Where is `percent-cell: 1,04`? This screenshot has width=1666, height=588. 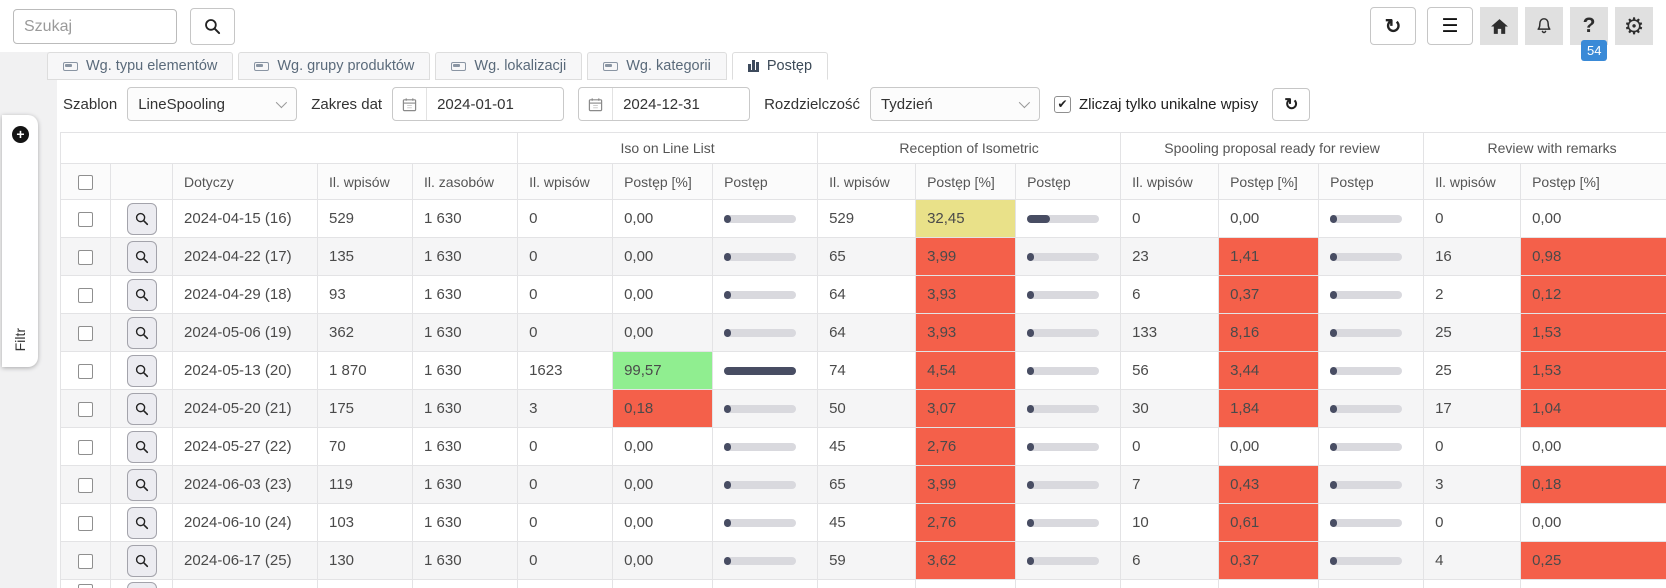 percent-cell: 1,04 is located at coordinates (1593, 408).